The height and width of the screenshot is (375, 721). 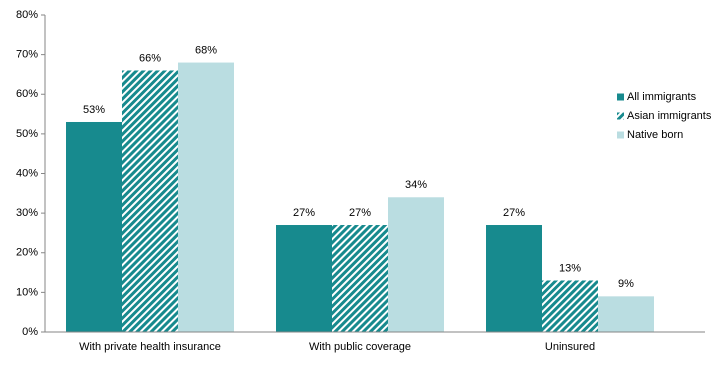 I want to click on value-label: 66%, so click(x=150, y=58).